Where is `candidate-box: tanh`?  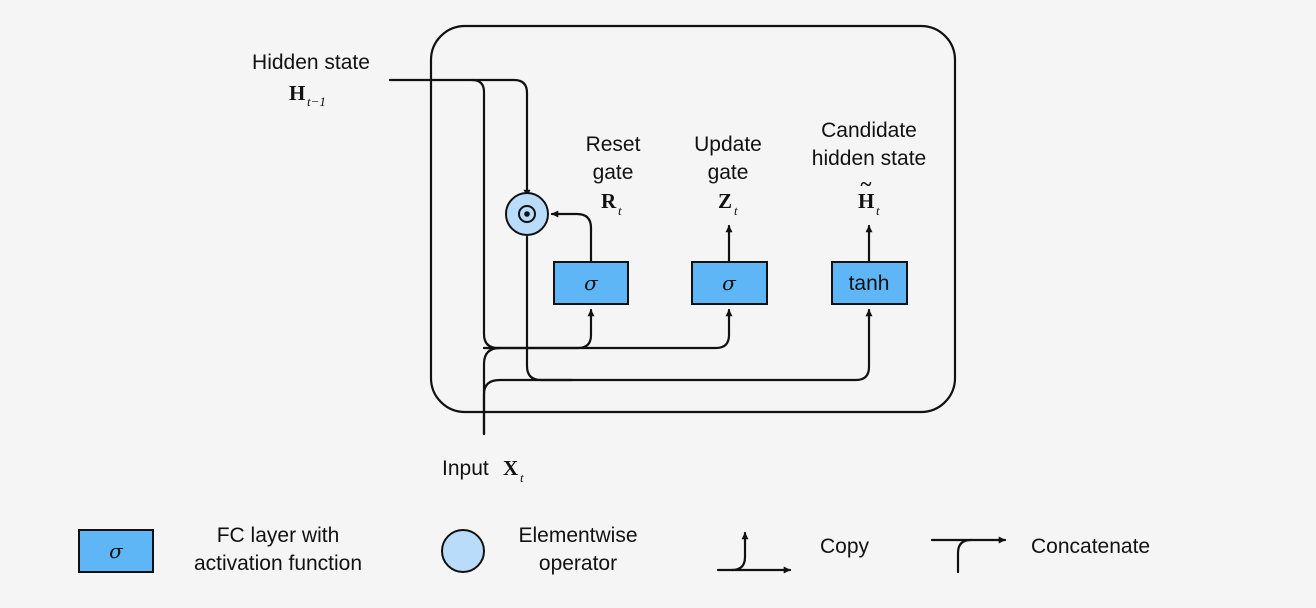
candidate-box: tanh is located at coordinates (869, 283).